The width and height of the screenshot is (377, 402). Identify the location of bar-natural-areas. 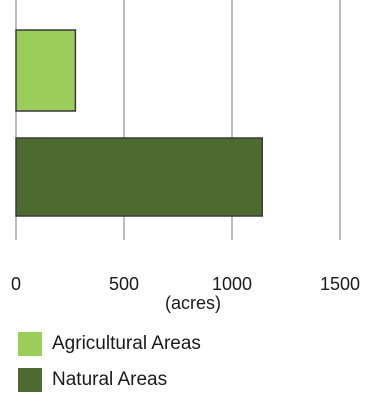
(139, 177).